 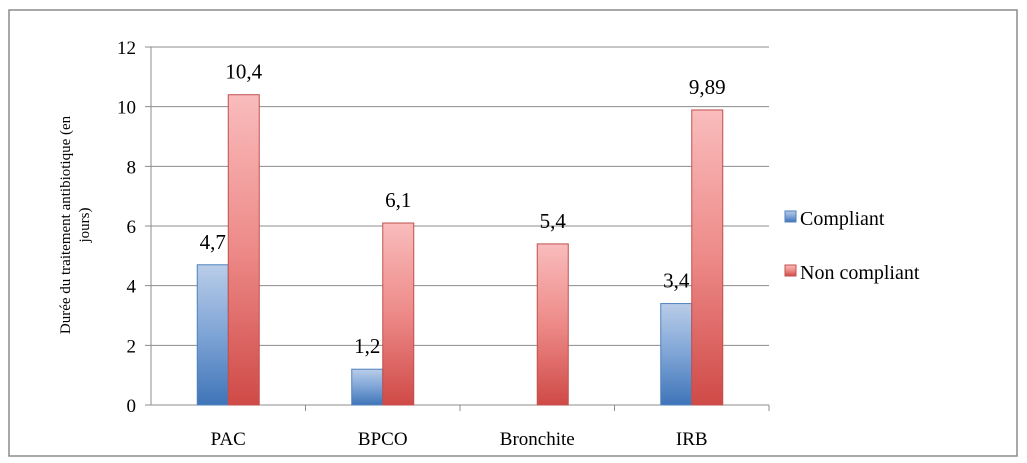 What do you see at coordinates (126, 108) in the screenshot?
I see `y-tick-label: 10` at bounding box center [126, 108].